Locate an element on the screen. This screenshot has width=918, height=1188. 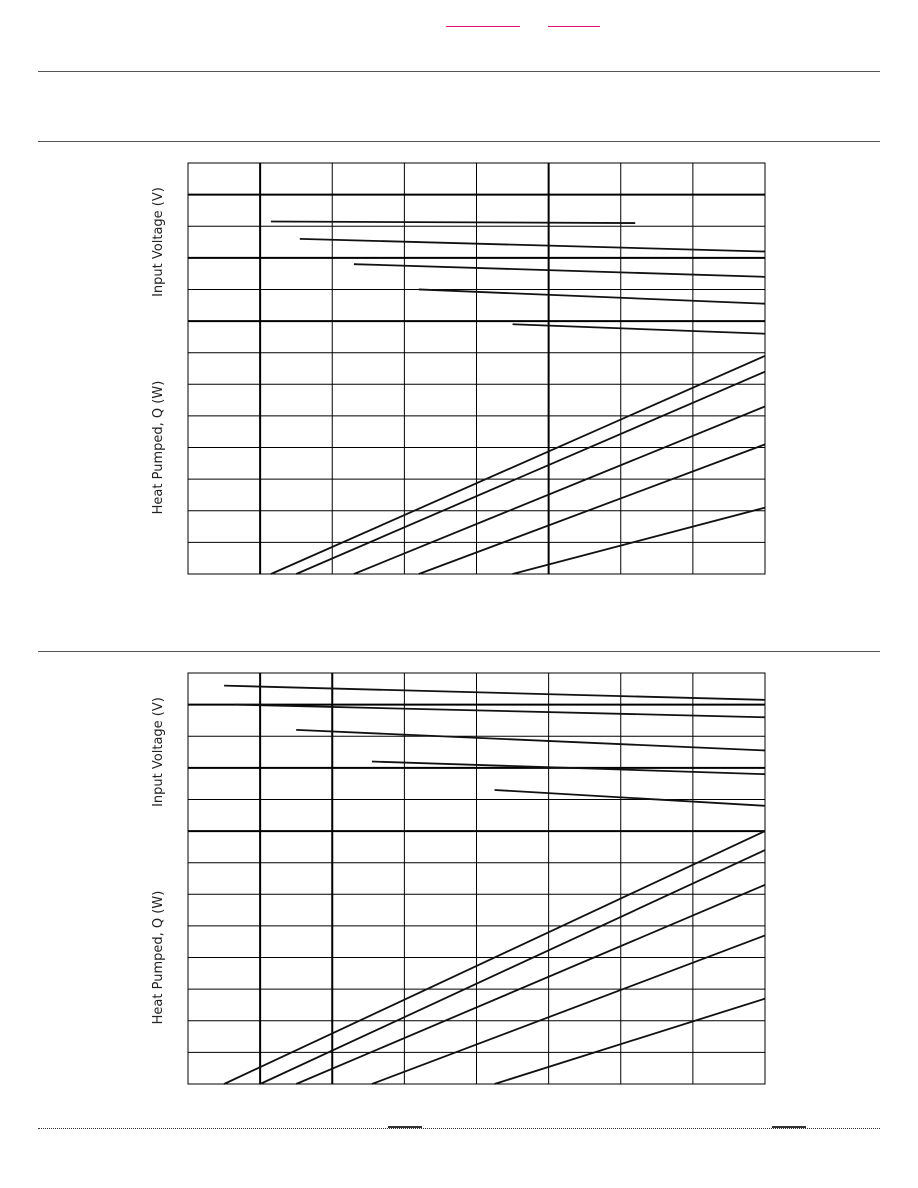
footer-mark-right is located at coordinates (789, 1127).